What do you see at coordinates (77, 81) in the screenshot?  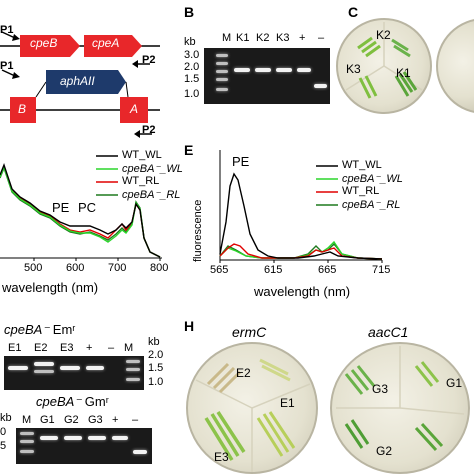 I see `cassette-label: aphAII` at bounding box center [77, 81].